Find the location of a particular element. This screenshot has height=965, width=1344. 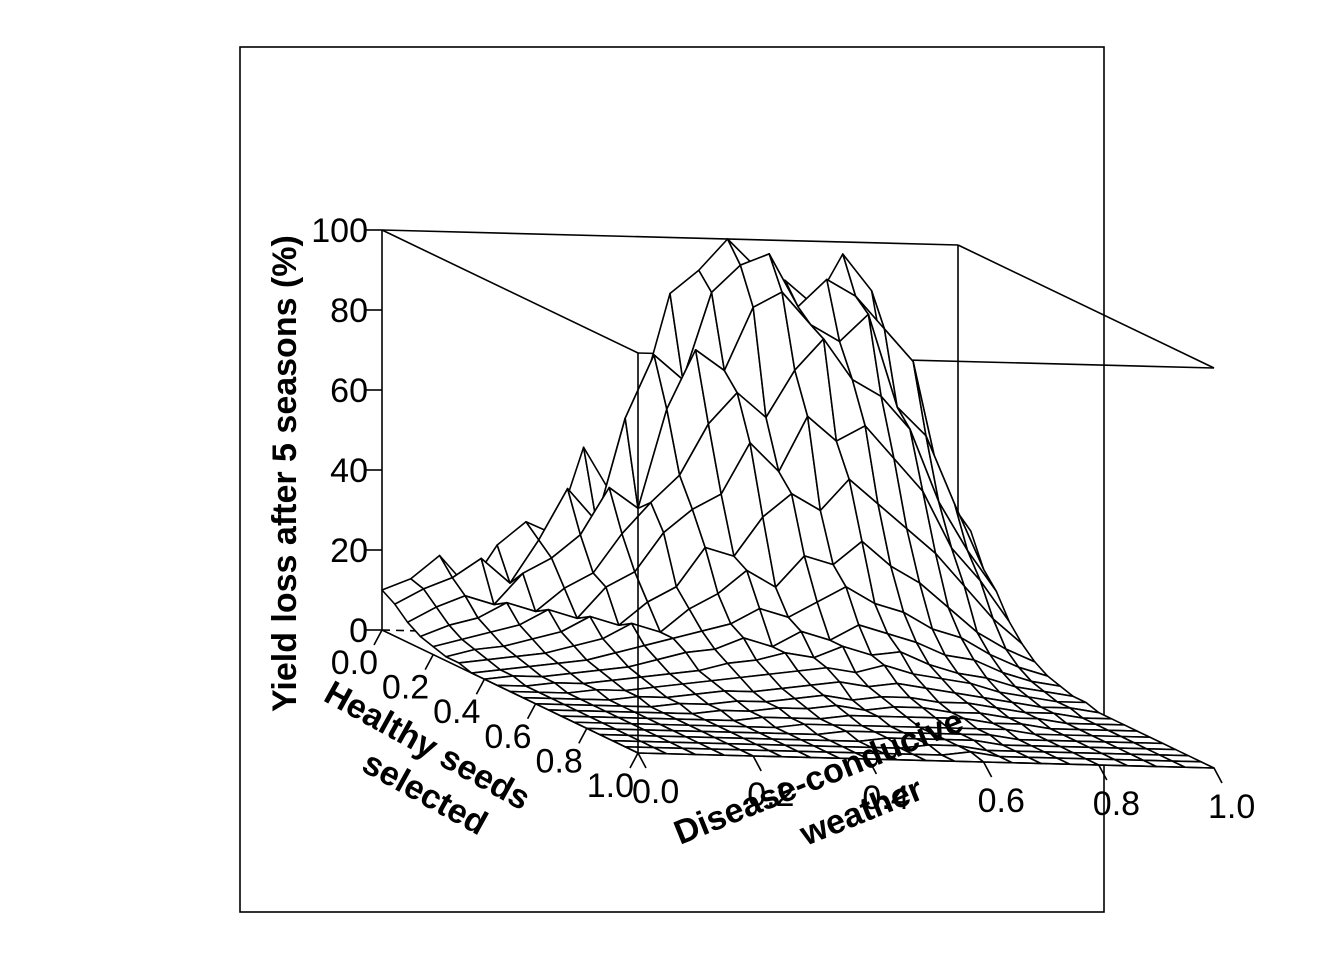

z-tick-label: 80 is located at coordinates (349, 311).